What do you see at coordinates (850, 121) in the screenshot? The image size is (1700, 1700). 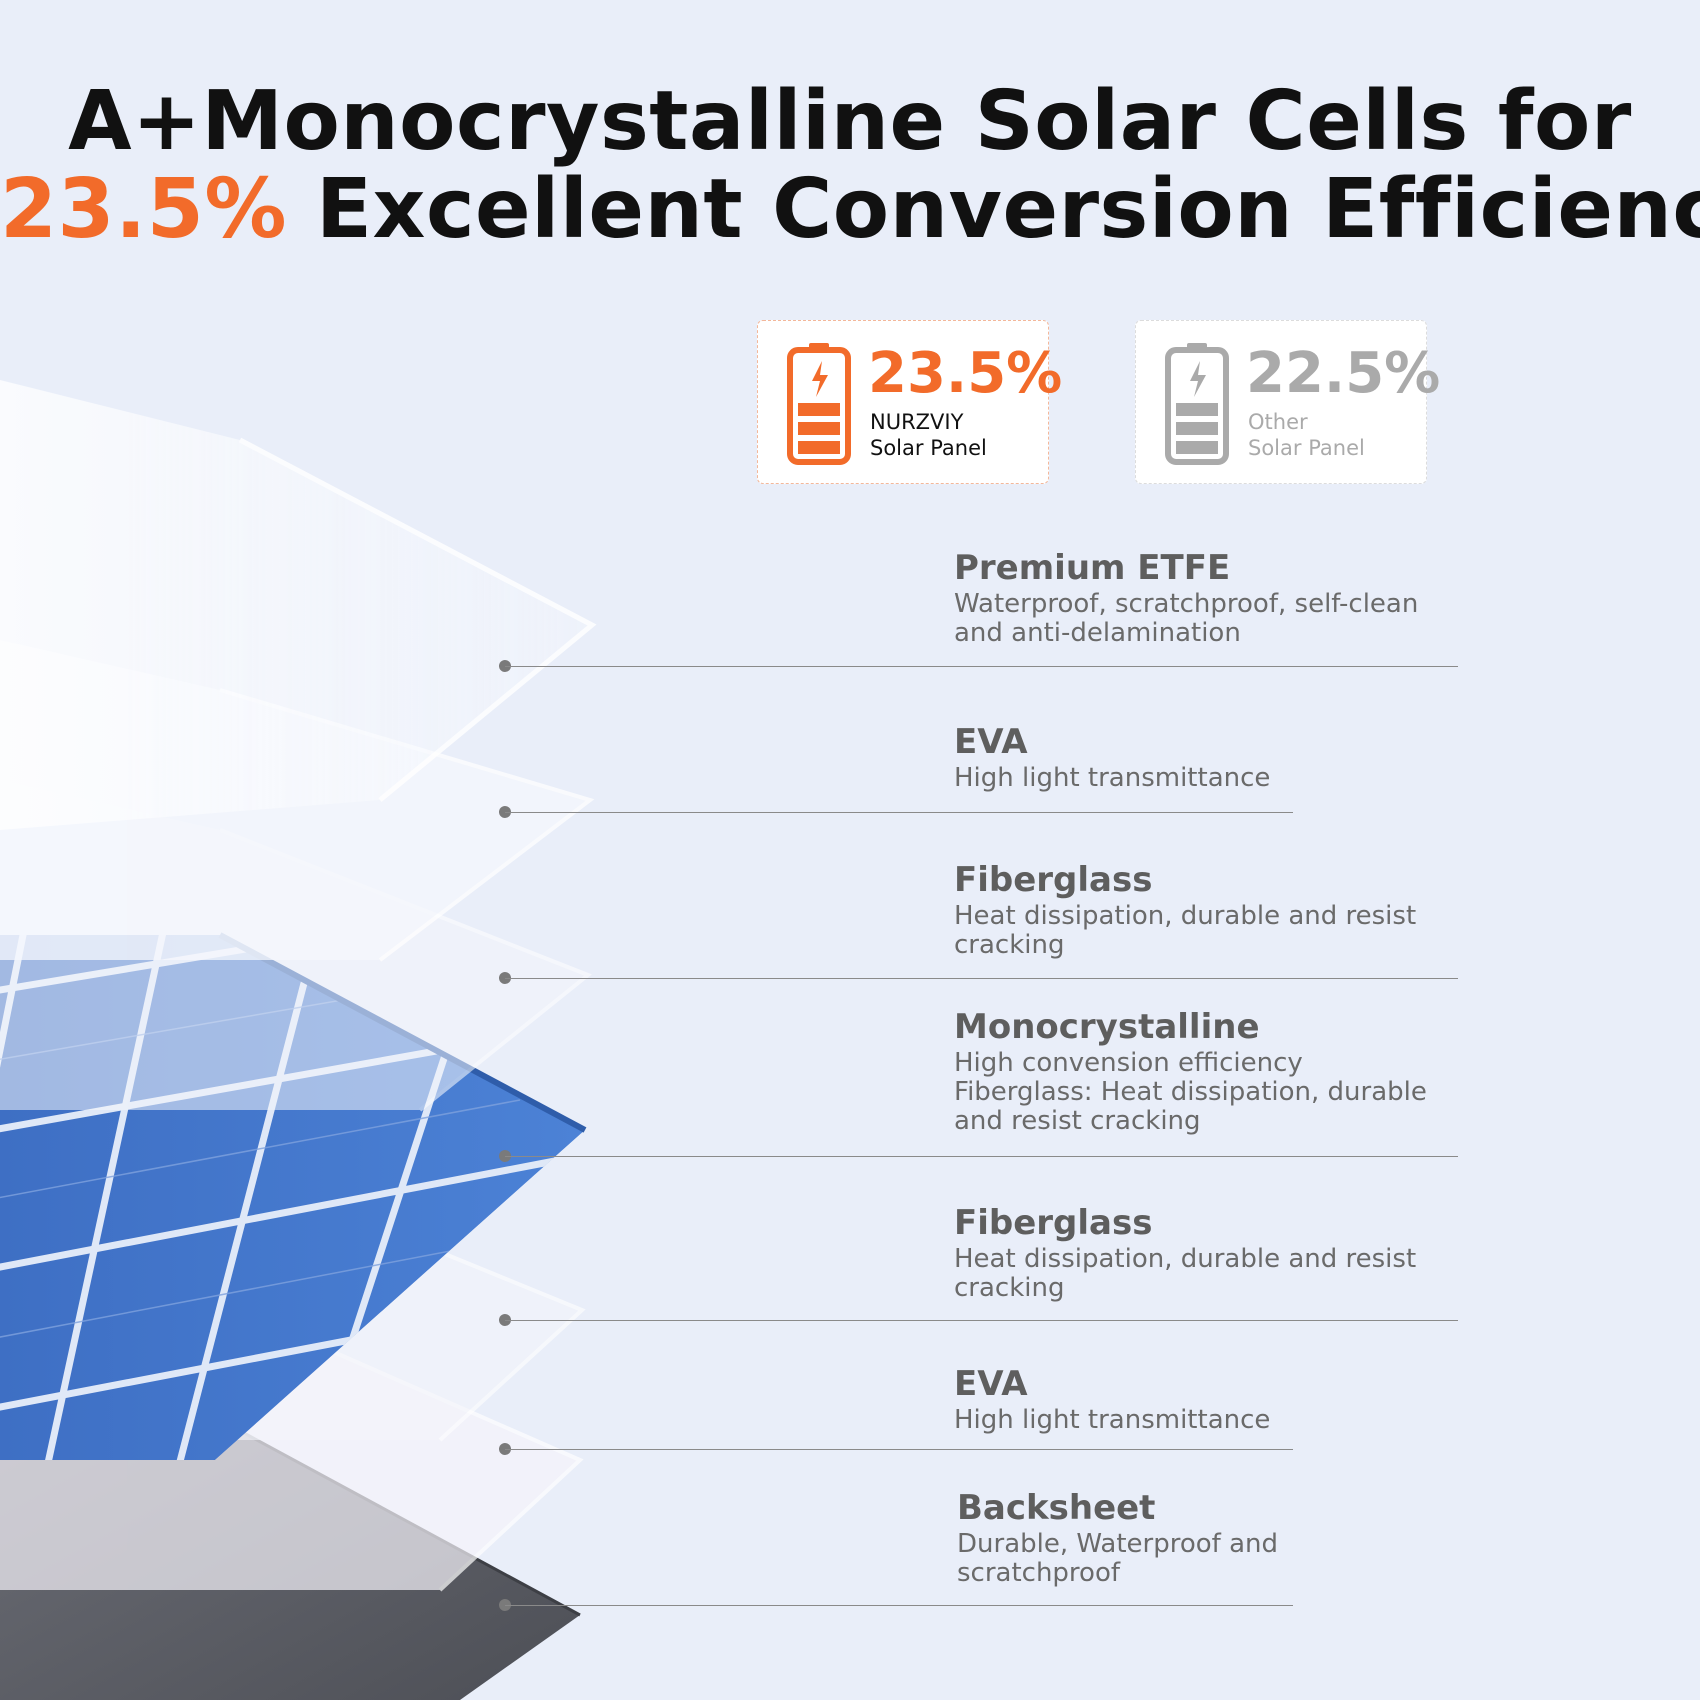 I see `title-line-1: A+Monocrystalline Solar Cells for` at bounding box center [850, 121].